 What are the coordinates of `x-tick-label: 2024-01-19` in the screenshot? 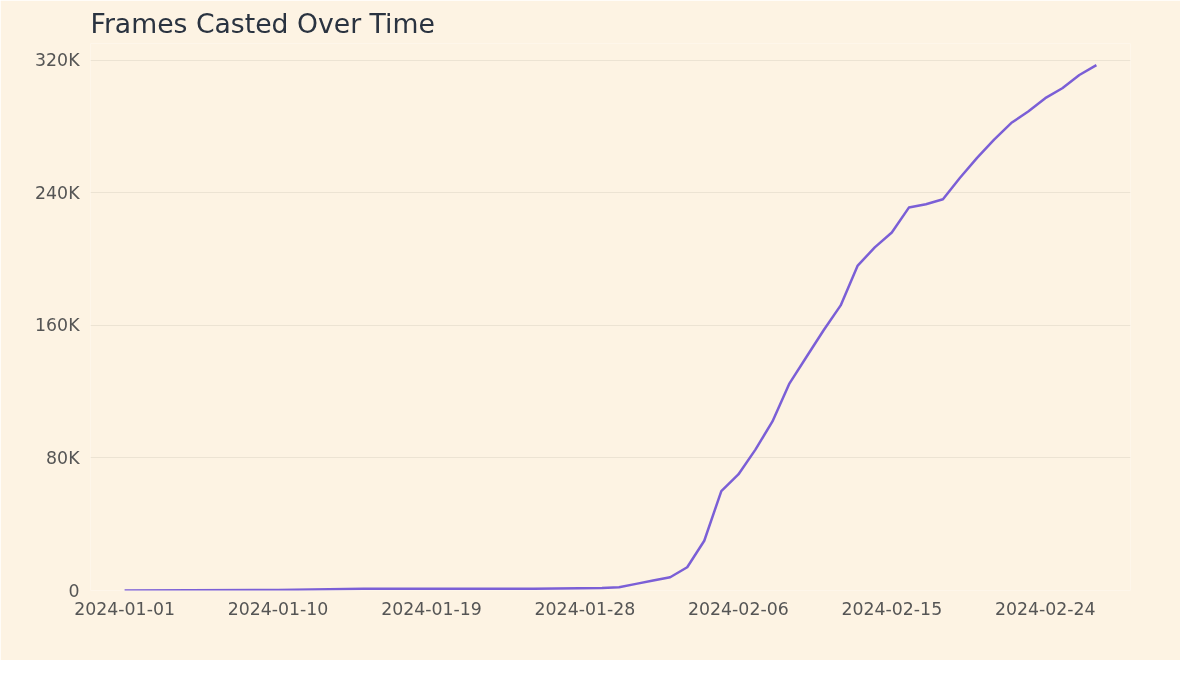 It's located at (431, 608).